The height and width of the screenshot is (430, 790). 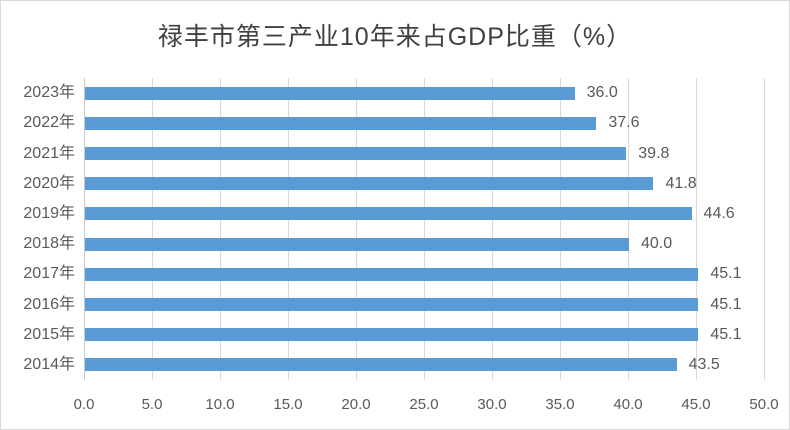 What do you see at coordinates (152, 404) in the screenshot?
I see `x-tick-label: 5.0` at bounding box center [152, 404].